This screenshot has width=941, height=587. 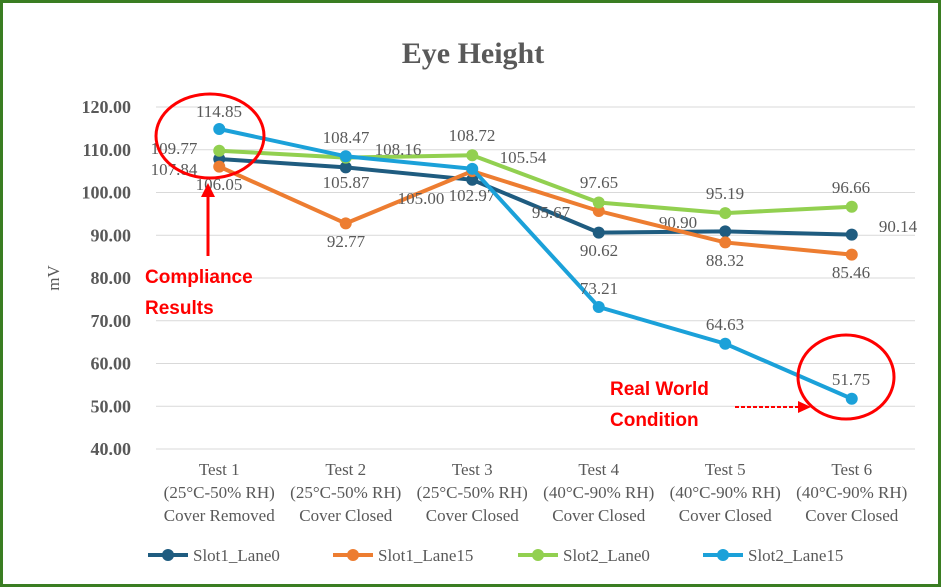 I want to click on legend-label: Slot2_Lane0, so click(x=606, y=555).